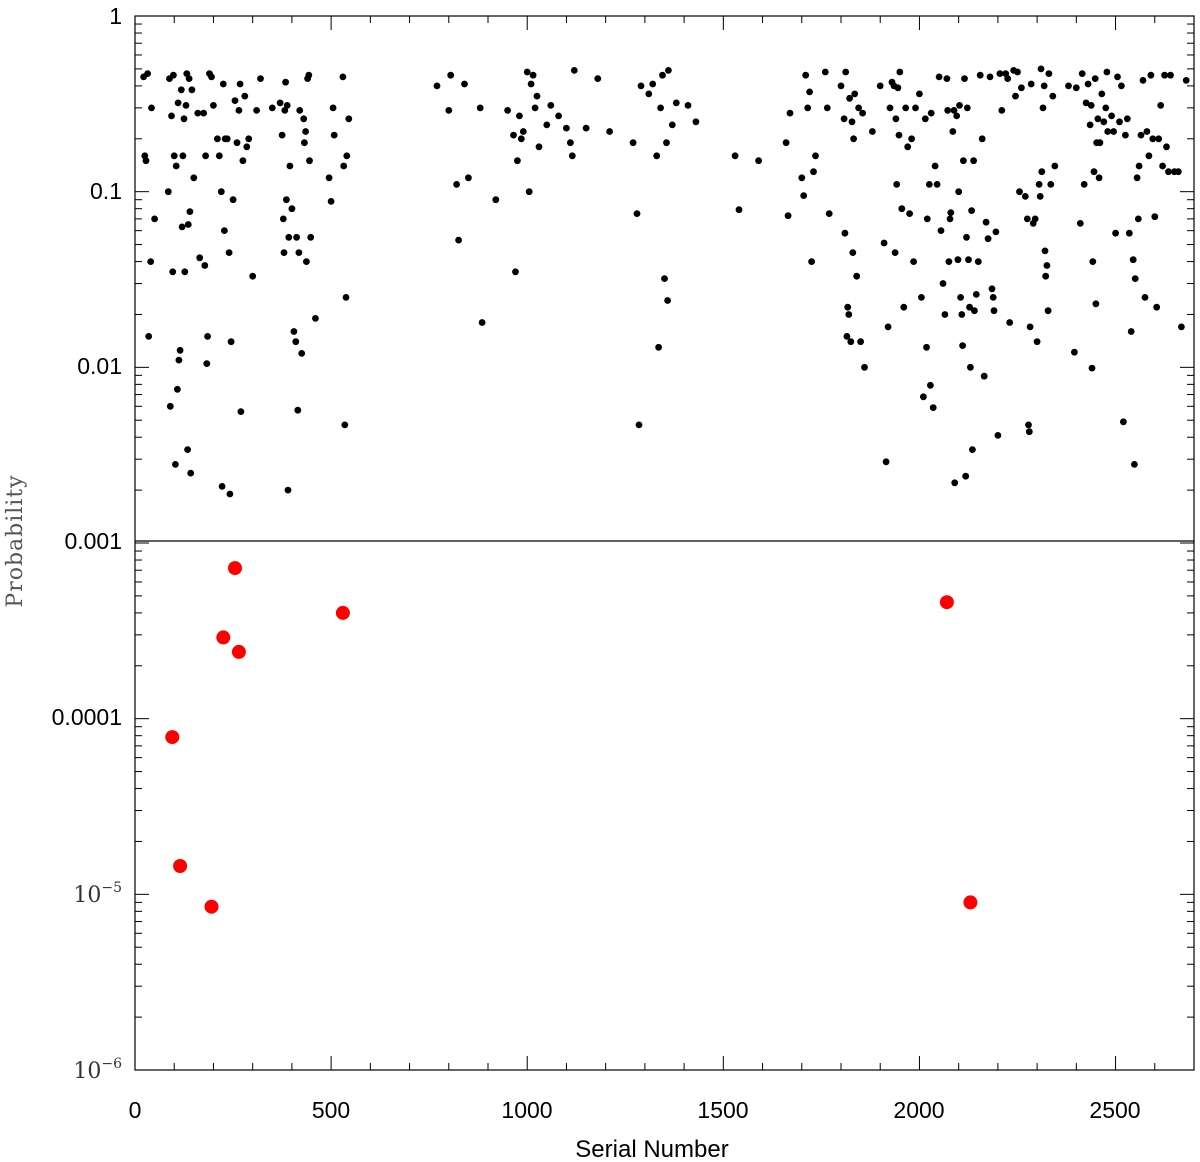 Image resolution: width=1200 pixels, height=1162 pixels. What do you see at coordinates (87, 717) in the screenshot?
I see `y-tick-label: 0.0001` at bounding box center [87, 717].